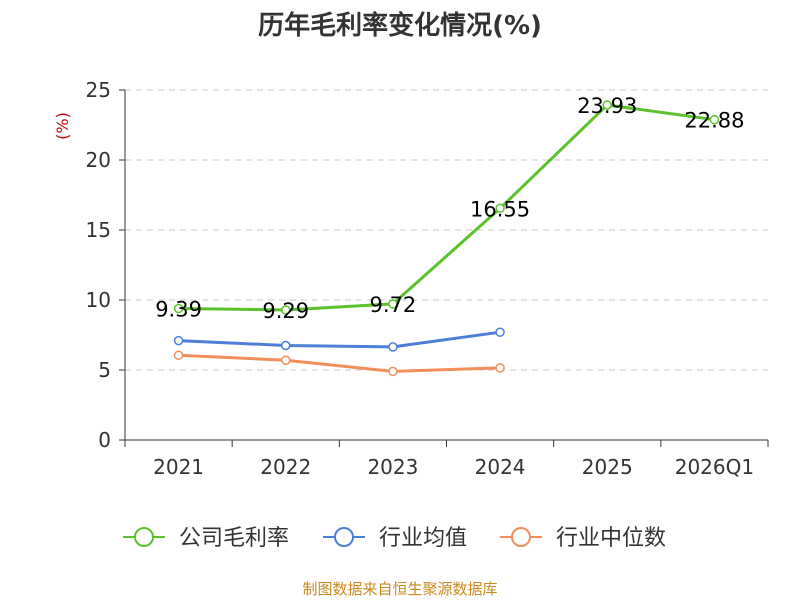 This screenshot has width=800, height=600. I want to click on y-tick-label: 15, so click(98, 230).